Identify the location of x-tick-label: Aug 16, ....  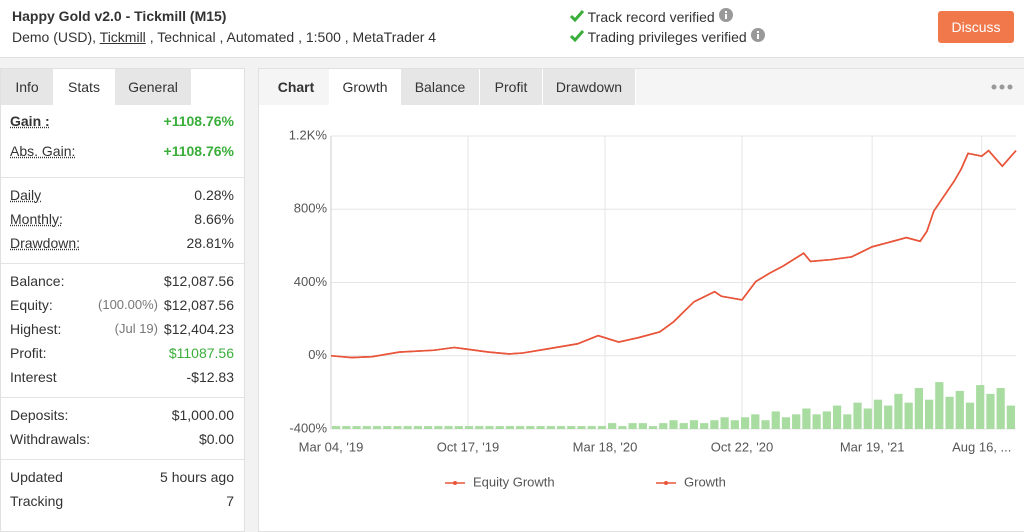
(981, 446).